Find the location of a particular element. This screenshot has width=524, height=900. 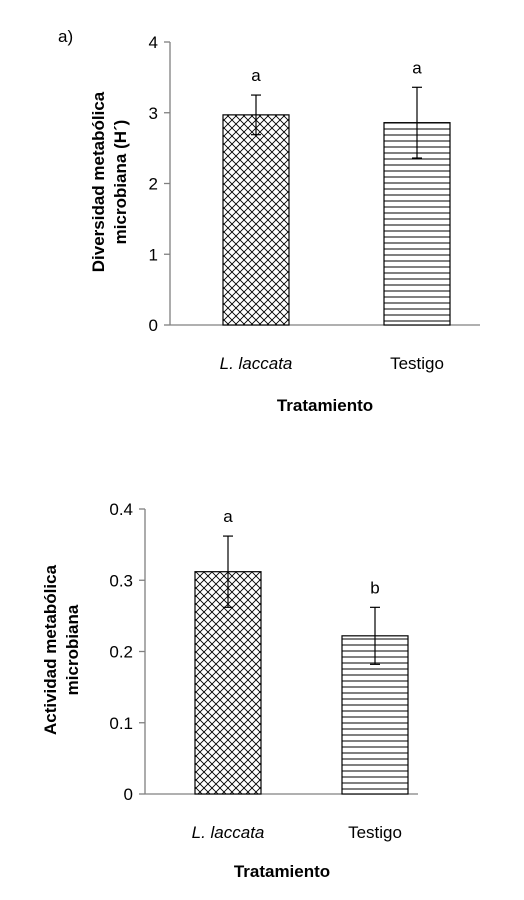

y-tick-label: 0.3 is located at coordinates (121, 580).